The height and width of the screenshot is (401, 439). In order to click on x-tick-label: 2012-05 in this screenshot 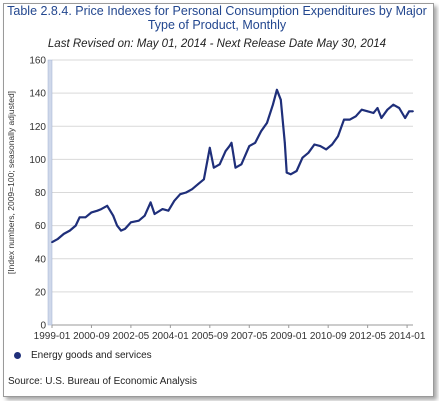, I will do `click(367, 336)`.